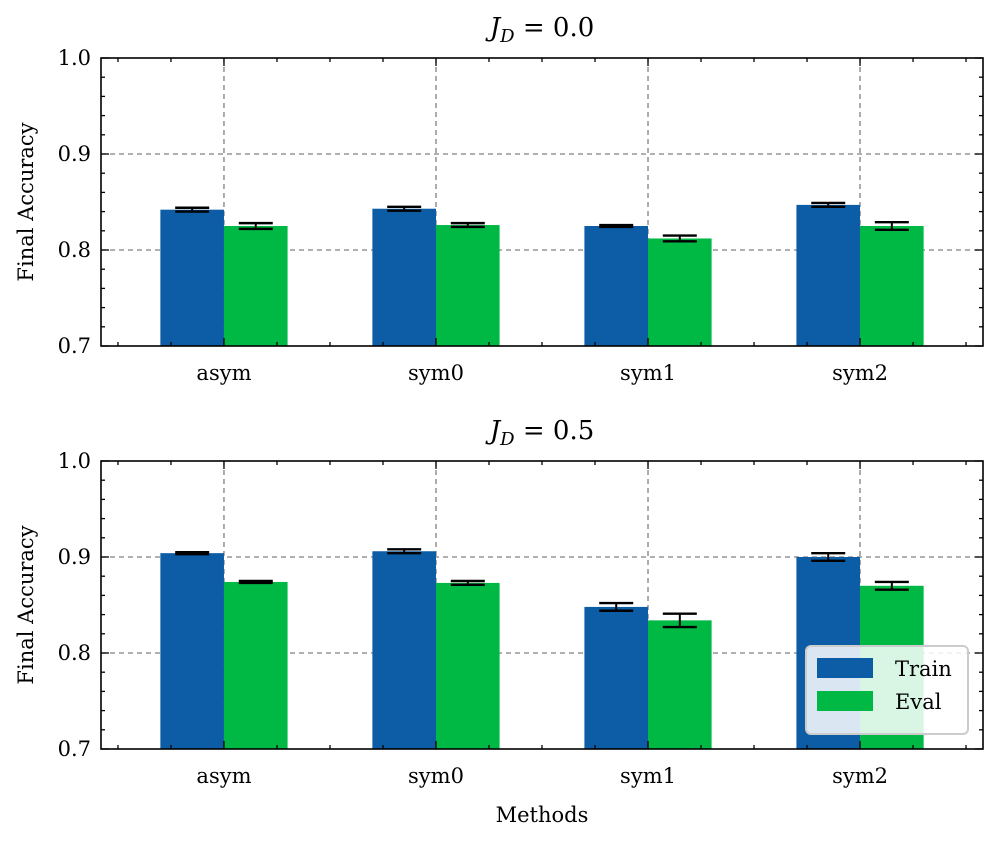 This screenshot has height=841, width=996. Describe the element at coordinates (555, 431) in the screenshot. I see `title-value: = 0.5` at that location.